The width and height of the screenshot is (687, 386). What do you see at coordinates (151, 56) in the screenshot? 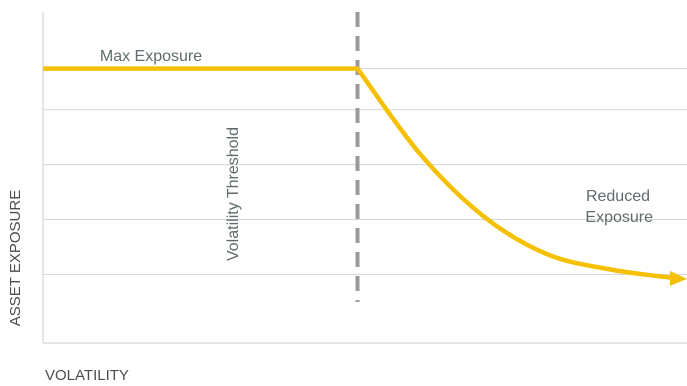
I see `max-exposure-label: Max Exposure` at bounding box center [151, 56].